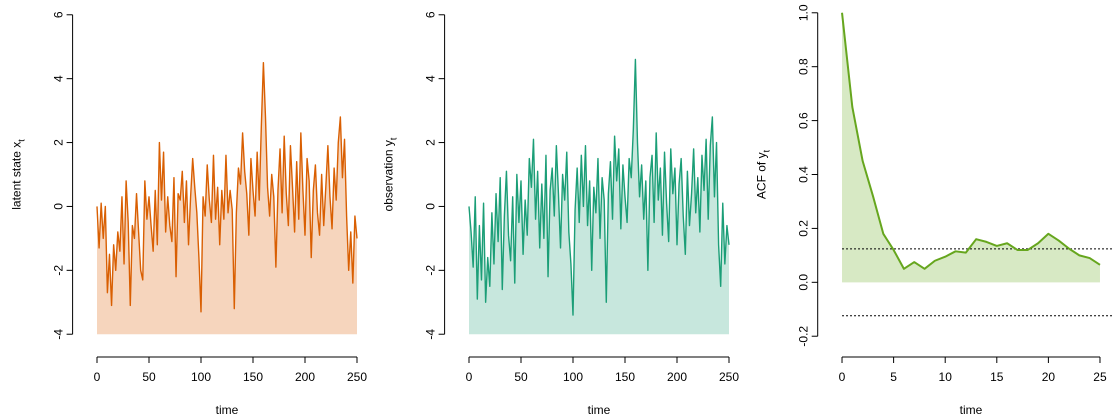 This screenshot has height=419, width=1113. Describe the element at coordinates (804, 12) in the screenshot. I see `y-tick-label: 1.0` at that location.